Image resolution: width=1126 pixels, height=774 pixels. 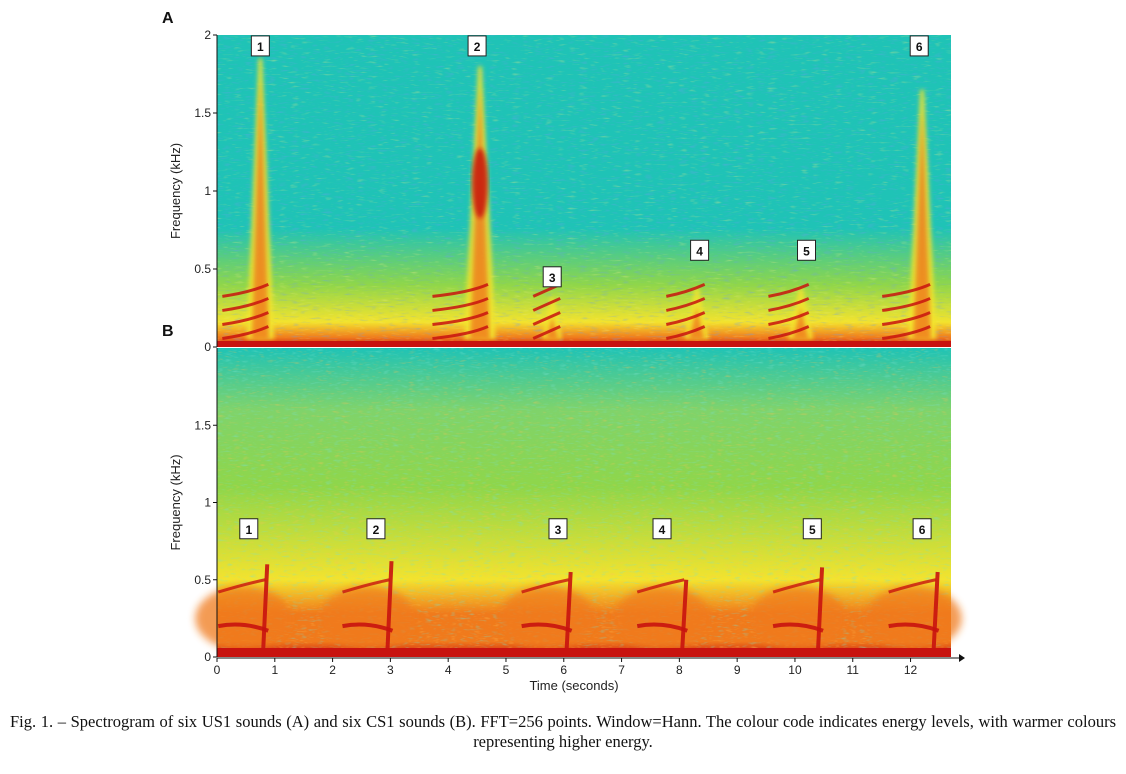 I want to click on event-marker-label-b-2: 2, so click(x=376, y=530).